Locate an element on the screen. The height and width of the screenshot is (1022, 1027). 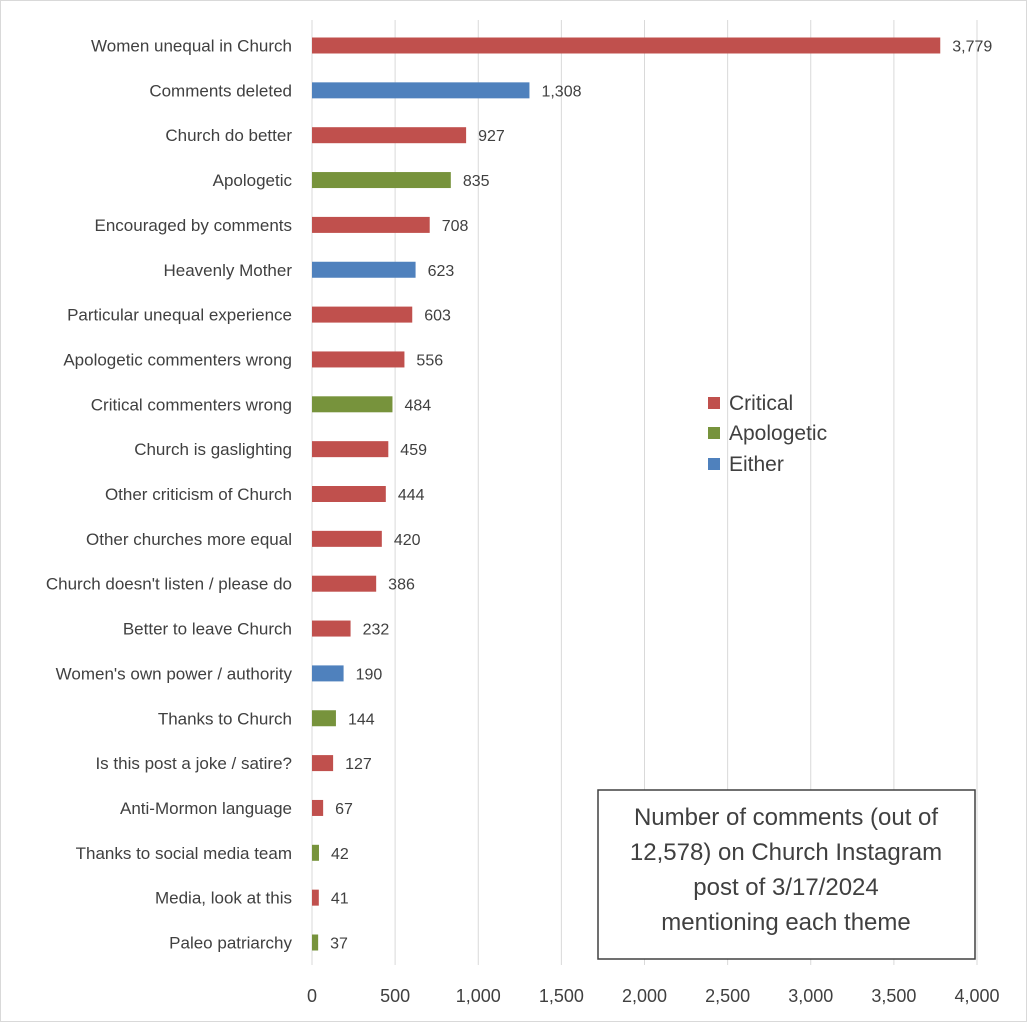
value-label: 190 is located at coordinates (369, 674).